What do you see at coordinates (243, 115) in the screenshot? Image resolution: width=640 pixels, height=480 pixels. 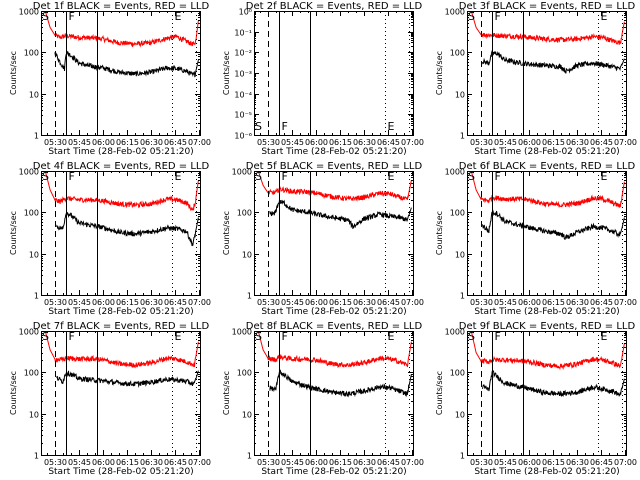 I see `y-tick-label: 10⁻⁵` at bounding box center [243, 115].